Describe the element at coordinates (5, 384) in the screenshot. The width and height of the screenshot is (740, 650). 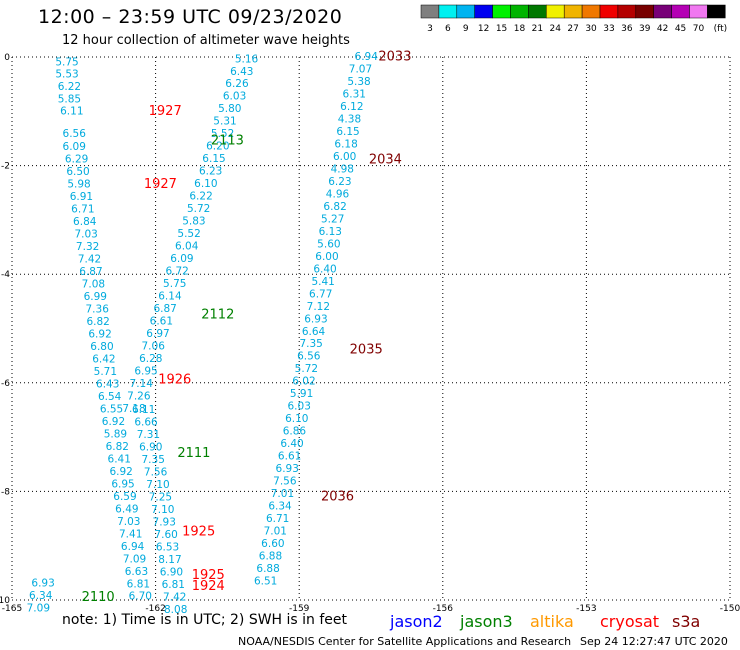
I see `latitude-tick-label: -6` at that location.